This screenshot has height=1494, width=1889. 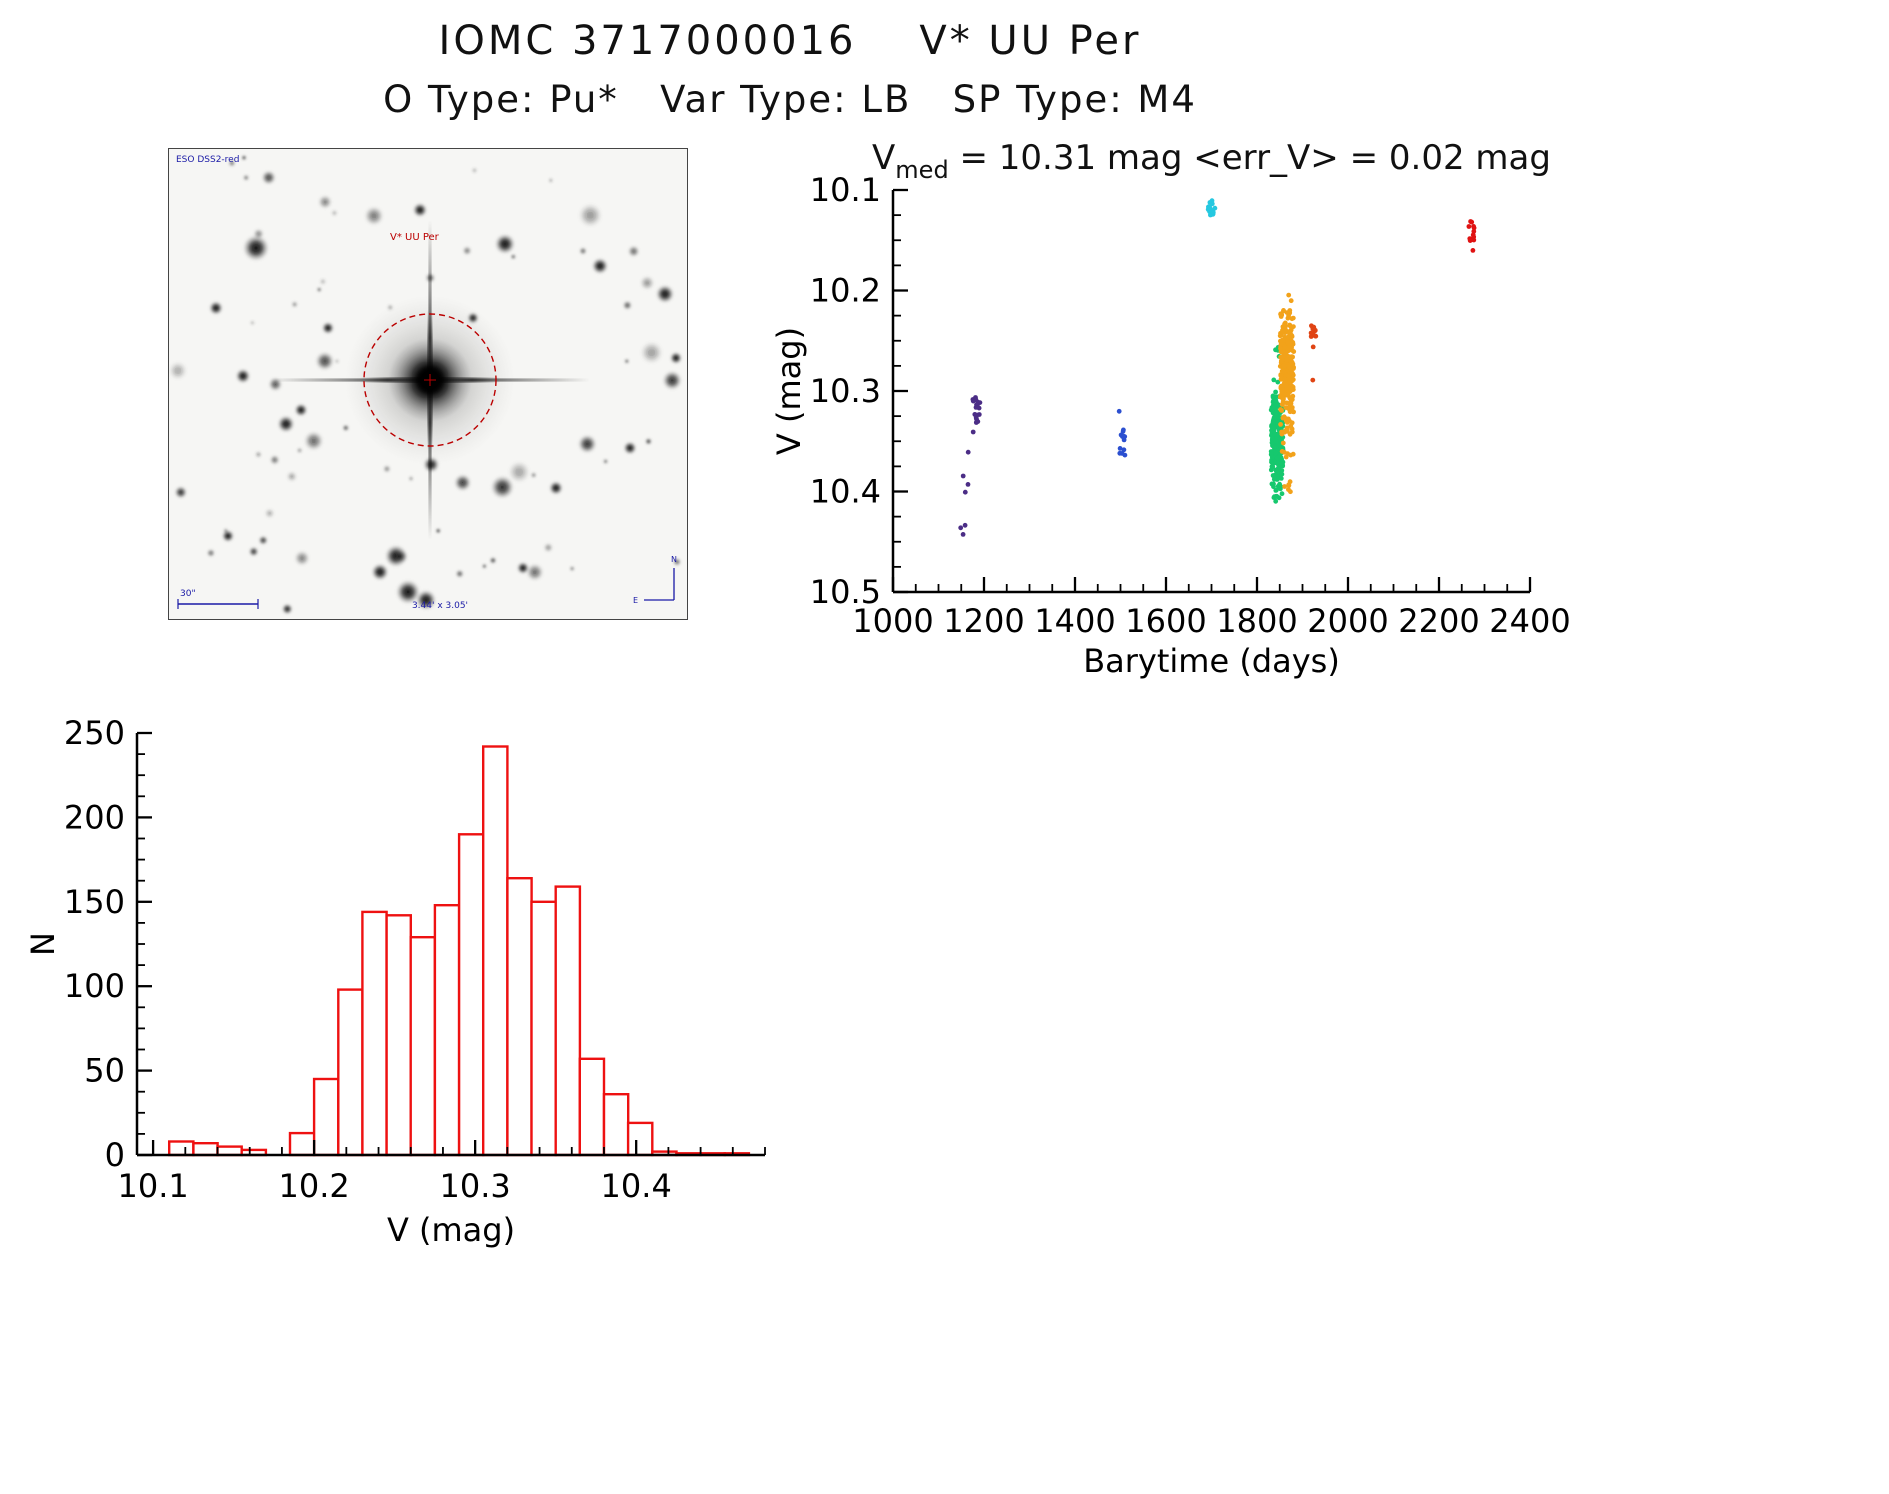 I want to click on scatter-cluster-epoch-5-orange-tail, so click(x=1287, y=472).